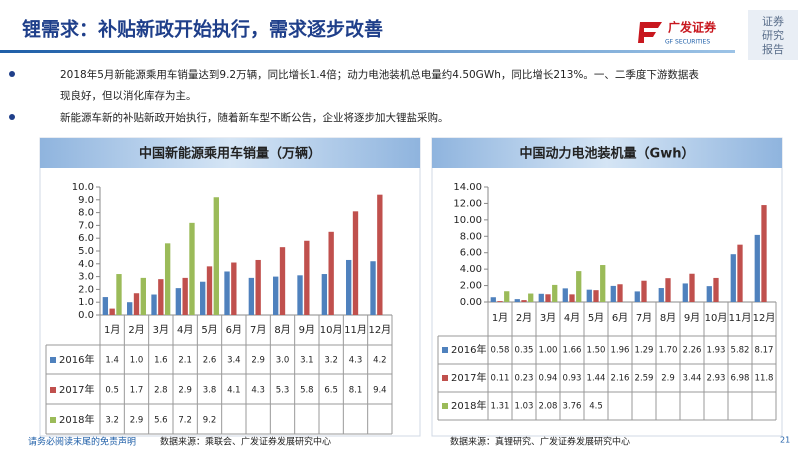 The image size is (805, 455). What do you see at coordinates (468, 349) in the screenshot?
I see `legend-label: 2016年` at bounding box center [468, 349].